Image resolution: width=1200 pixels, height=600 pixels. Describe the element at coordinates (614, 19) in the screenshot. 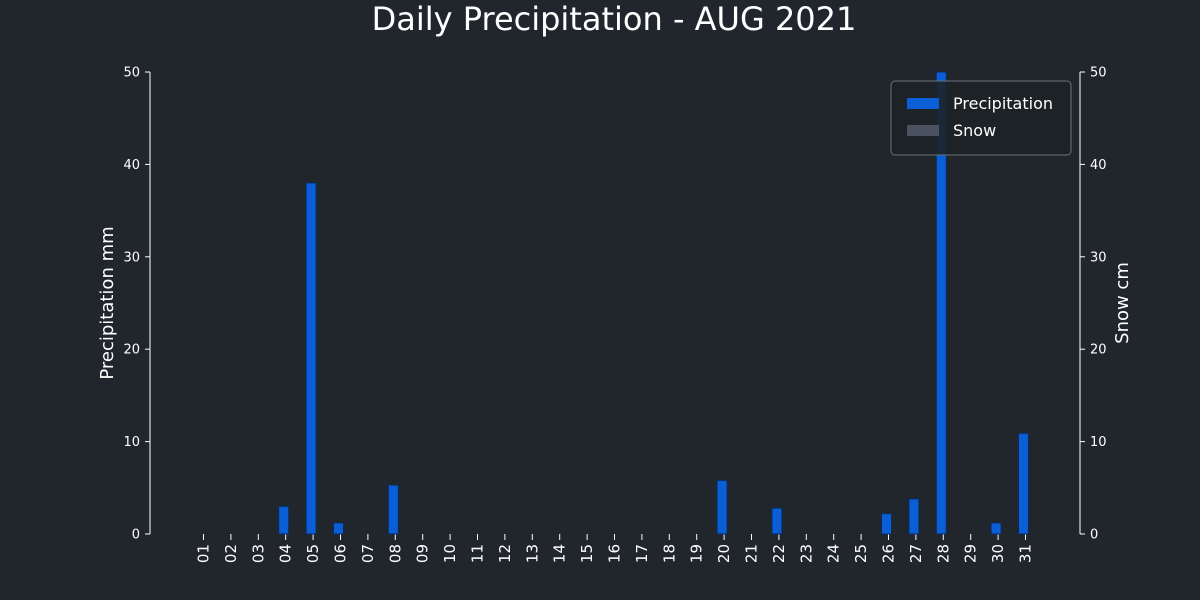

I see `chart-title: Daily Precipitation - AUG 2021` at that location.